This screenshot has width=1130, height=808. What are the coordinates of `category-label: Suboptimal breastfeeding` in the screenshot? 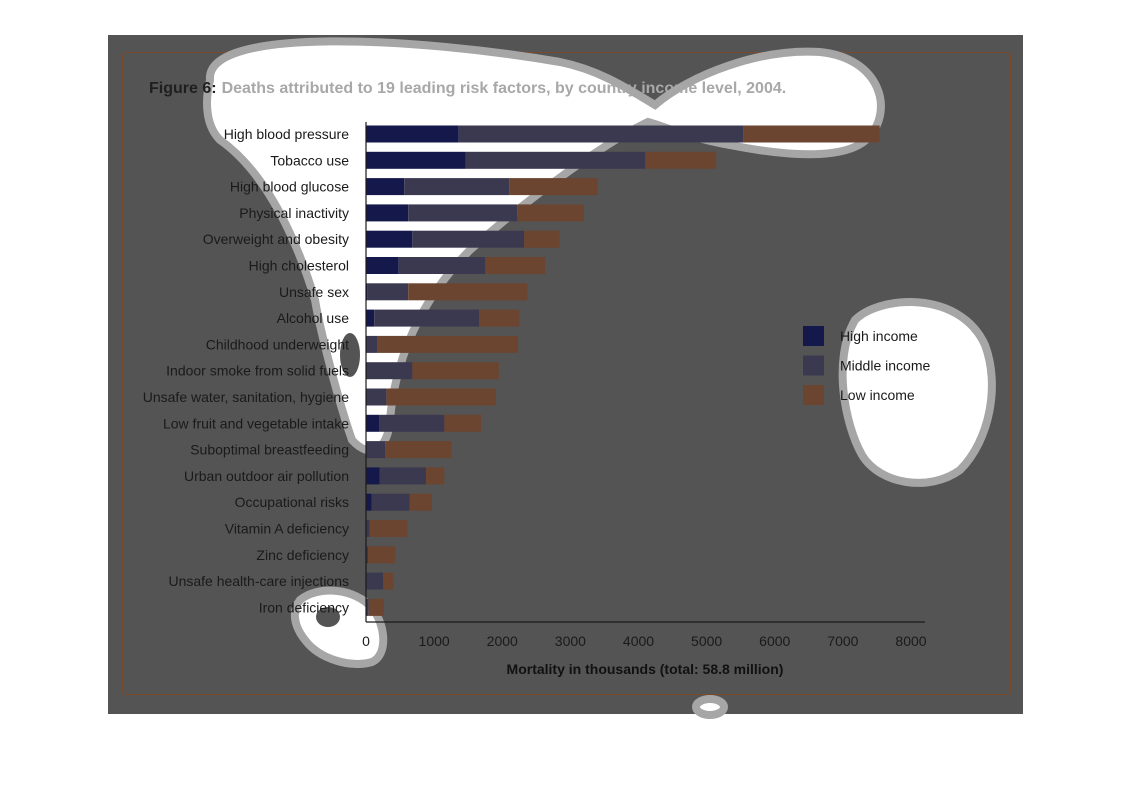 It's located at (269, 450).